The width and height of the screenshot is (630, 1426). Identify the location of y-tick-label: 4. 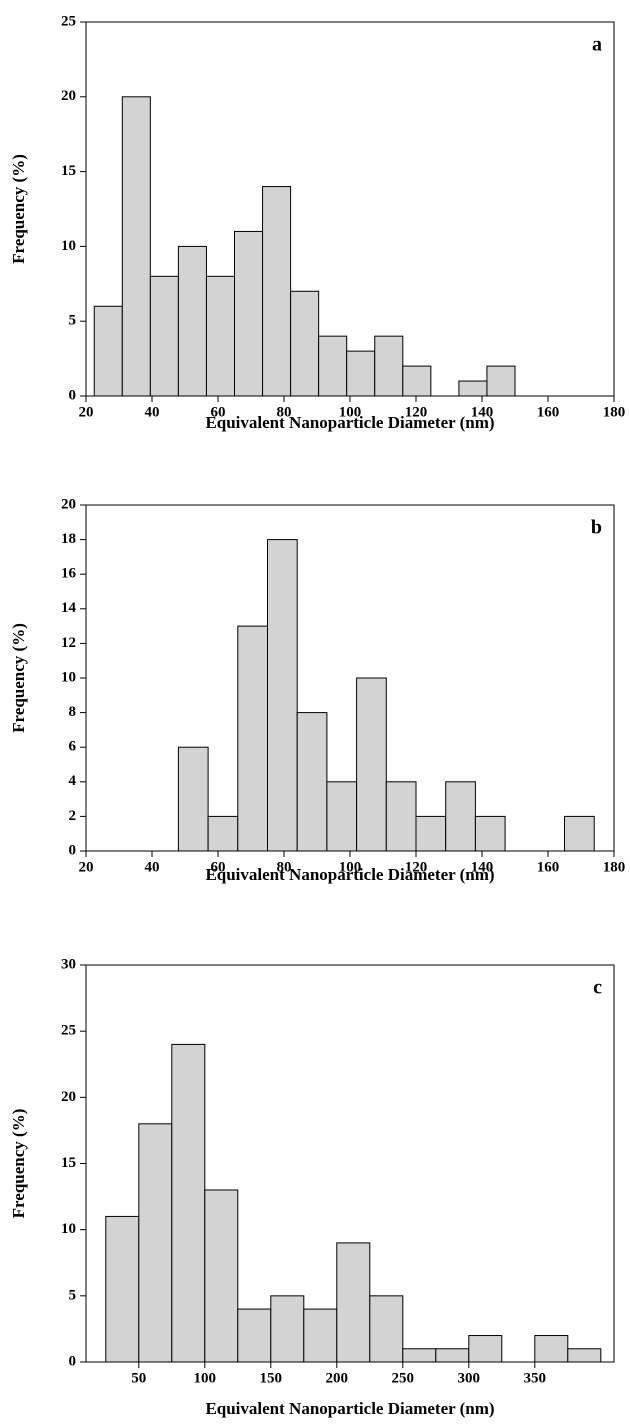
(73, 781).